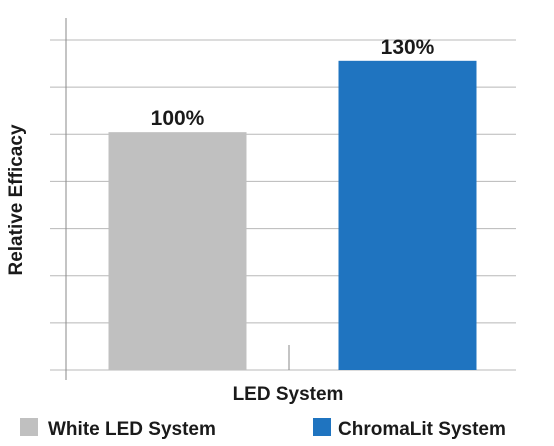  Describe the element at coordinates (29, 427) in the screenshot. I see `legend-swatch-white-led` at that location.